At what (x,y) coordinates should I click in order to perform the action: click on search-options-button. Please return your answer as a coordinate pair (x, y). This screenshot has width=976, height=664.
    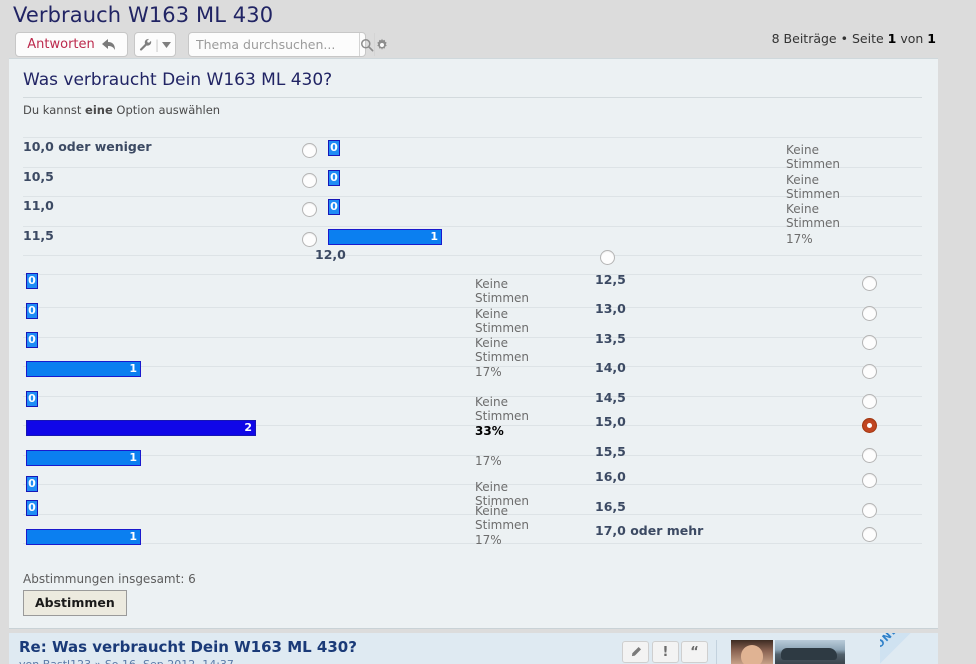
    Looking at the image, I should click on (381, 44).